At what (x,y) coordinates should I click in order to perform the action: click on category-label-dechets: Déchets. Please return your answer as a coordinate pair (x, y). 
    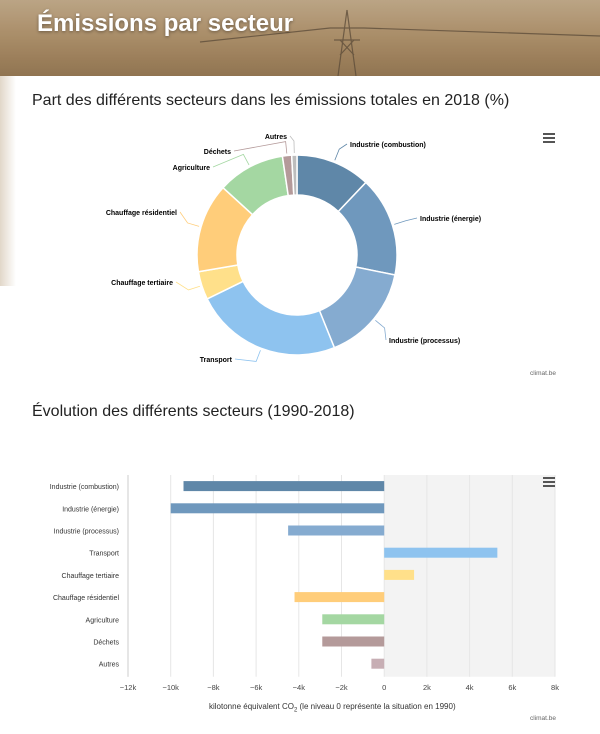
    Looking at the image, I should click on (106, 643).